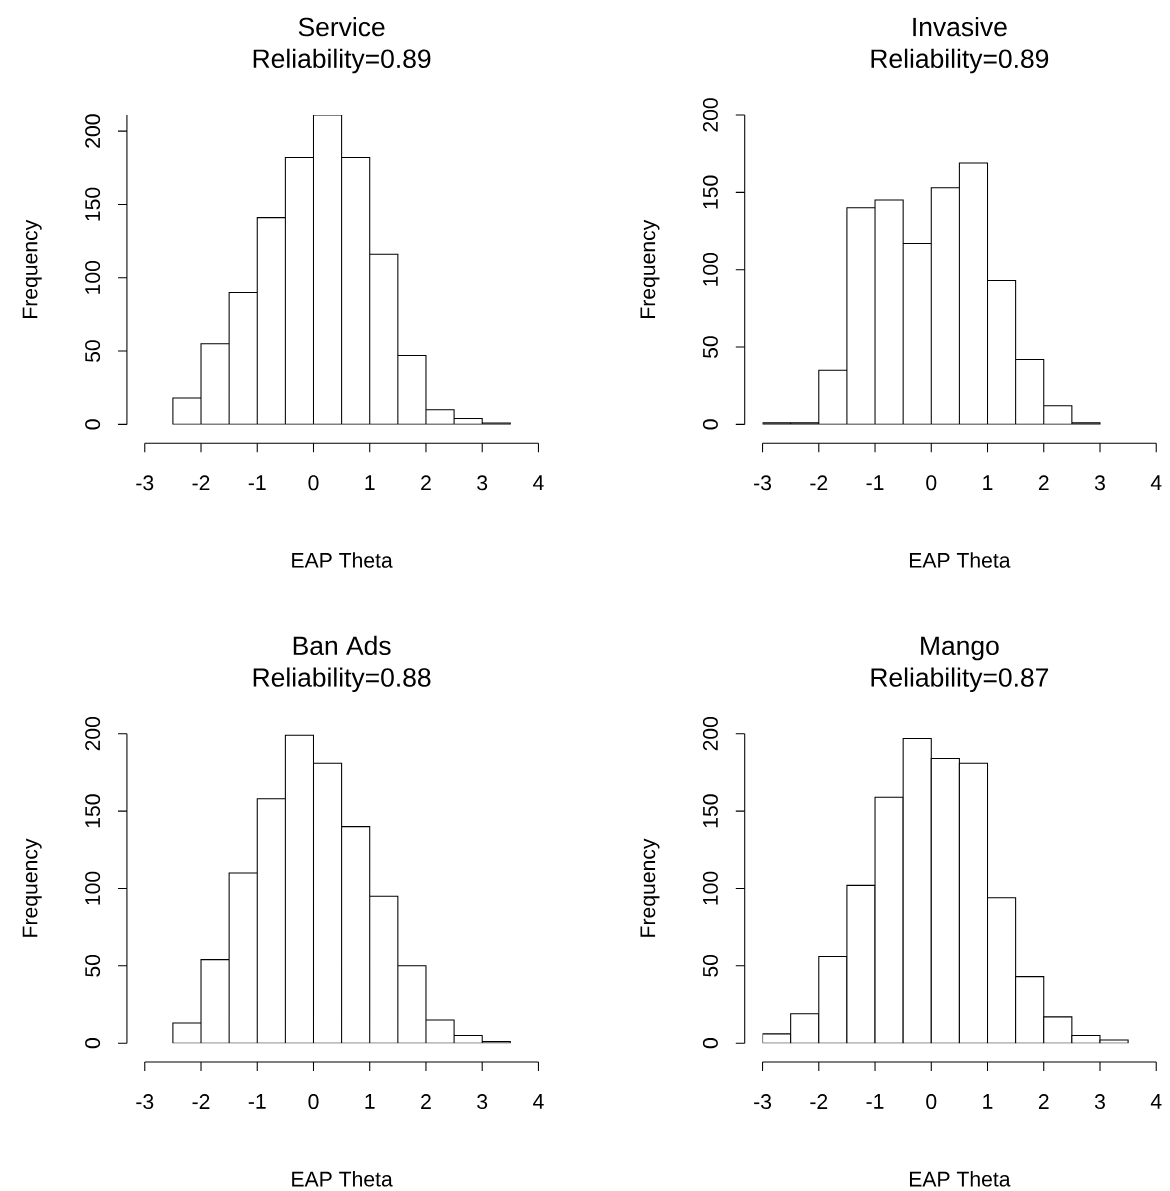 The image size is (1170, 1191). Describe the element at coordinates (342, 645) in the screenshot. I see `chart-title: Ban Ads` at that location.